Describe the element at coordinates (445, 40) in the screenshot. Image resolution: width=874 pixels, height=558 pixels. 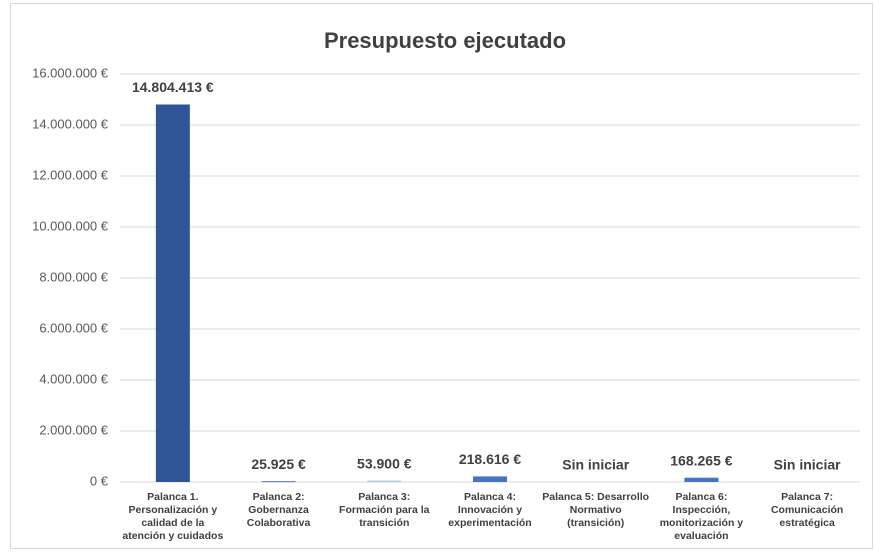
I see `chart-title: Presupuesto ejecutado` at that location.